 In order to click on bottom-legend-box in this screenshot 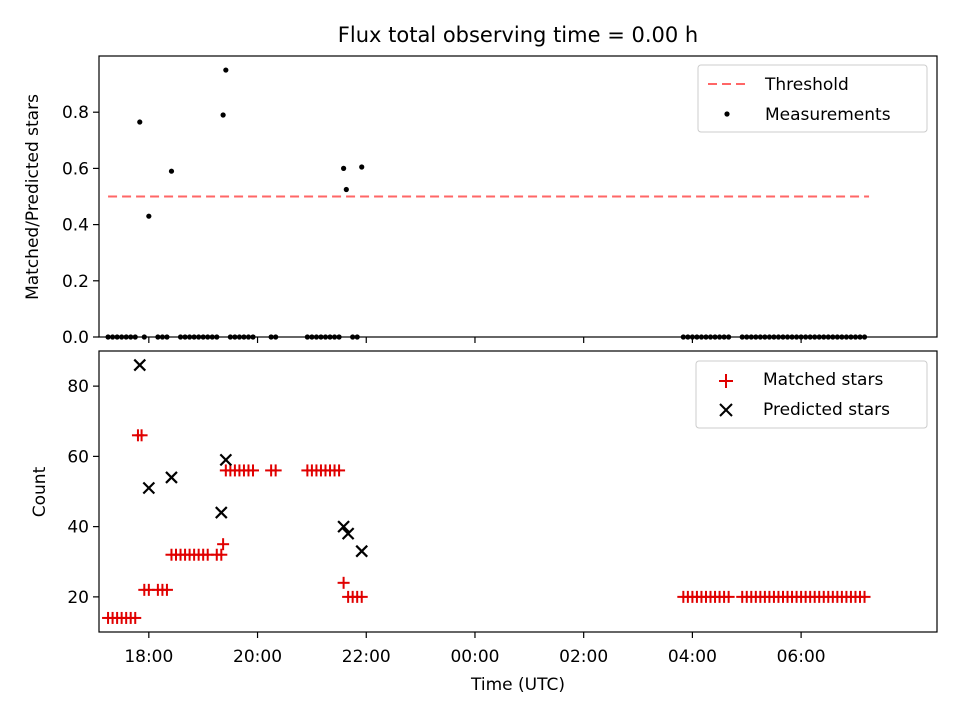, I will do `click(811, 394)`.